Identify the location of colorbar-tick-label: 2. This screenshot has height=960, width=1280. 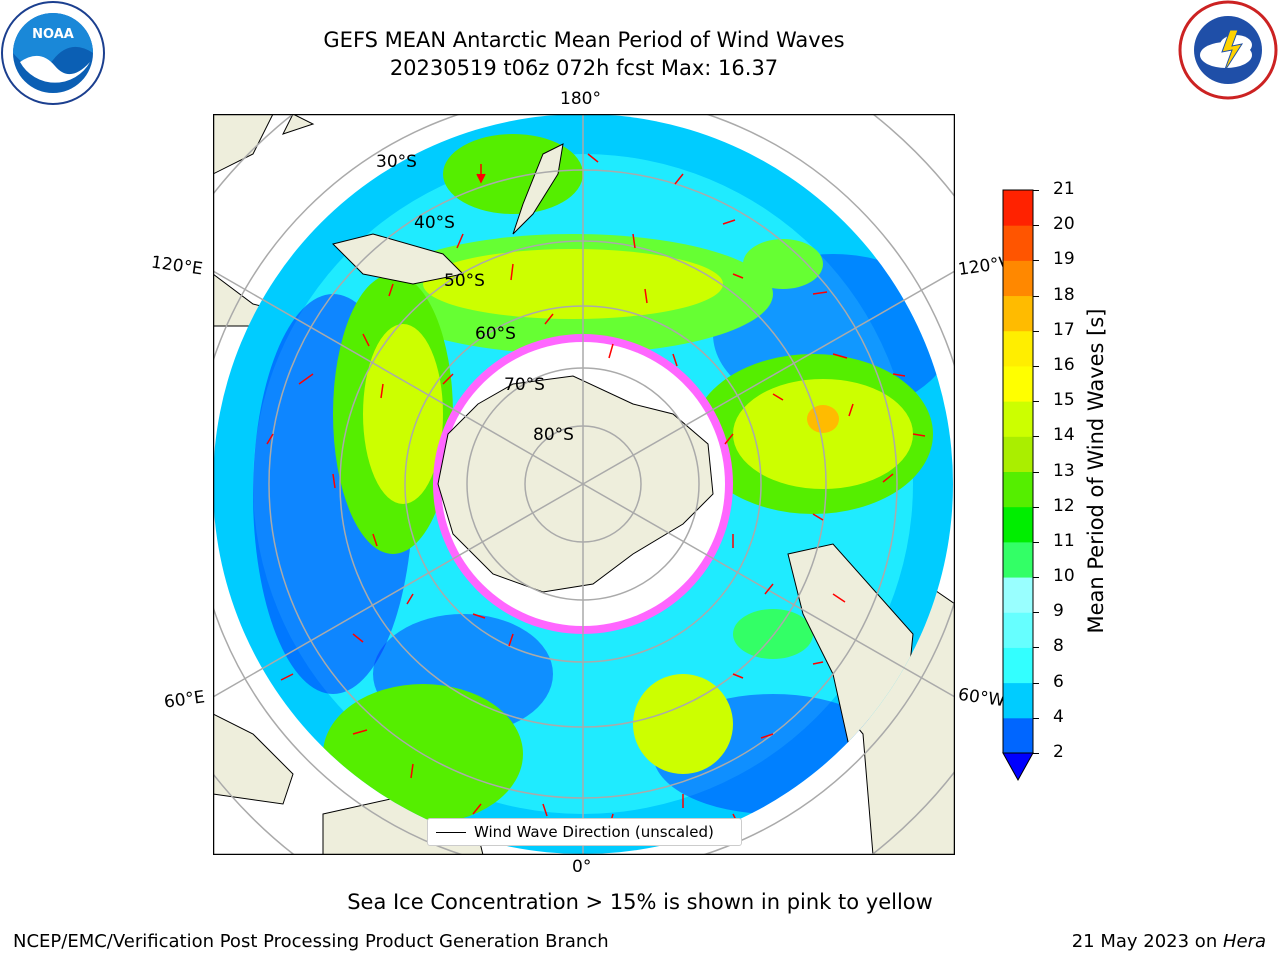
(1058, 752).